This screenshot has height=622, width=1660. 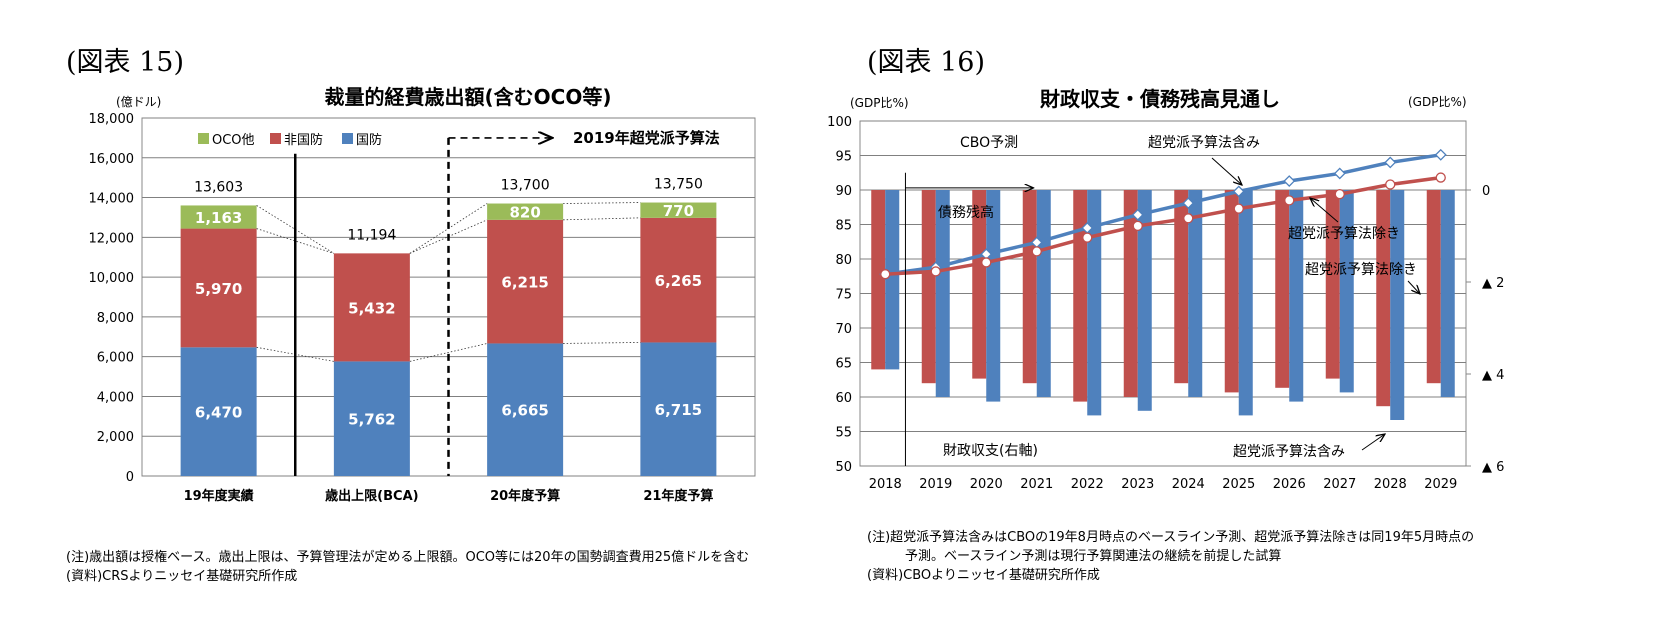 I want to click on x-tick-label: 2026, so click(x=1289, y=484).